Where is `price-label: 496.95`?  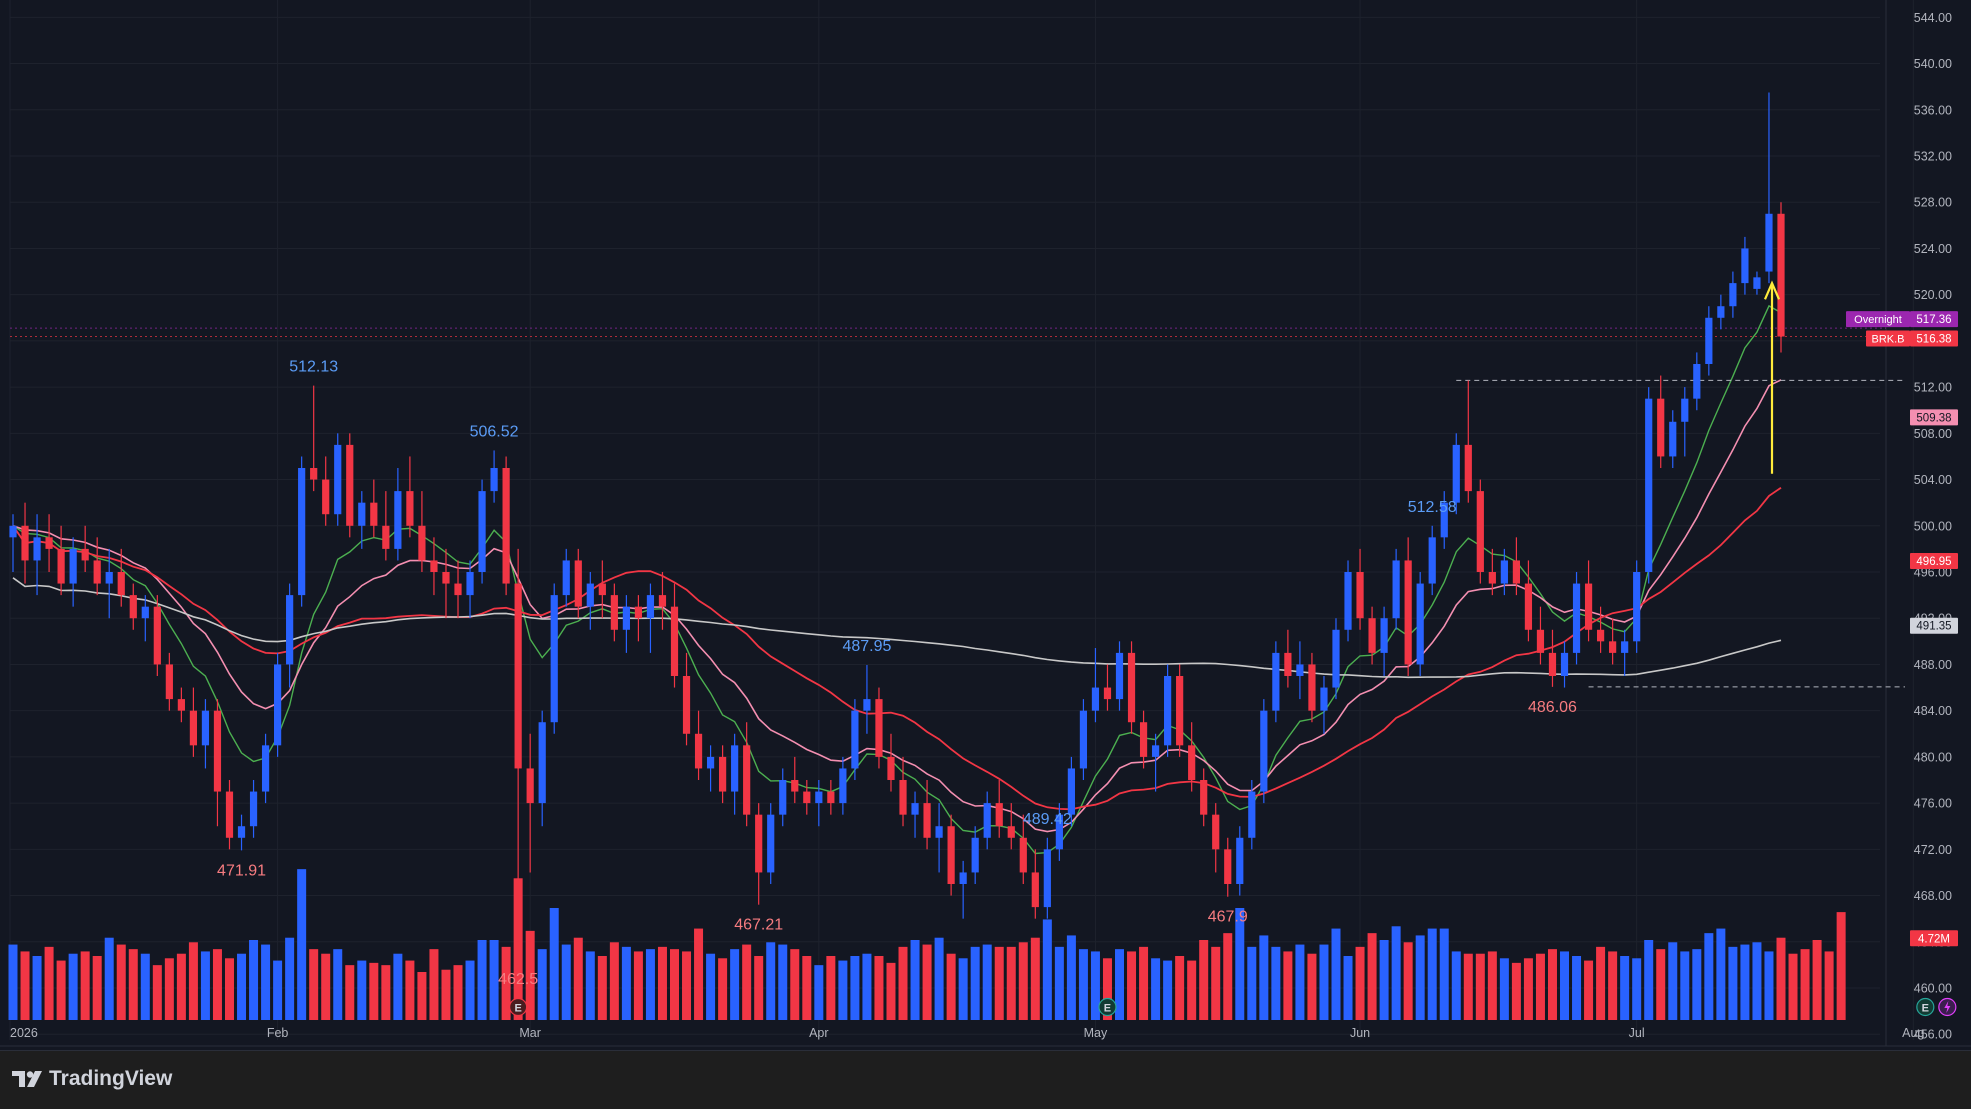
price-label: 496.95 is located at coordinates (1934, 561).